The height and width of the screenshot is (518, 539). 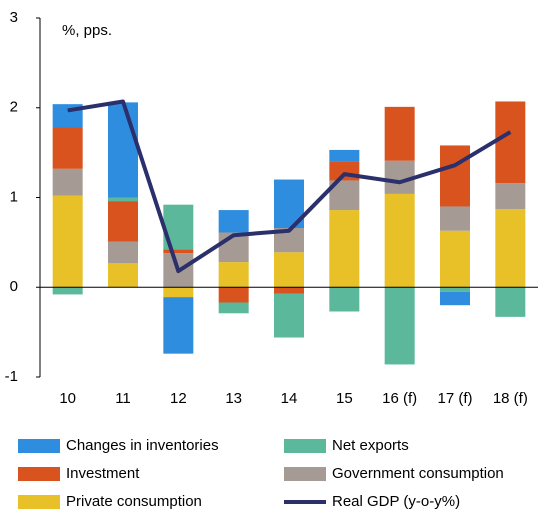 What do you see at coordinates (510, 398) in the screenshot?
I see `x-tick-label: 18 (f)` at bounding box center [510, 398].